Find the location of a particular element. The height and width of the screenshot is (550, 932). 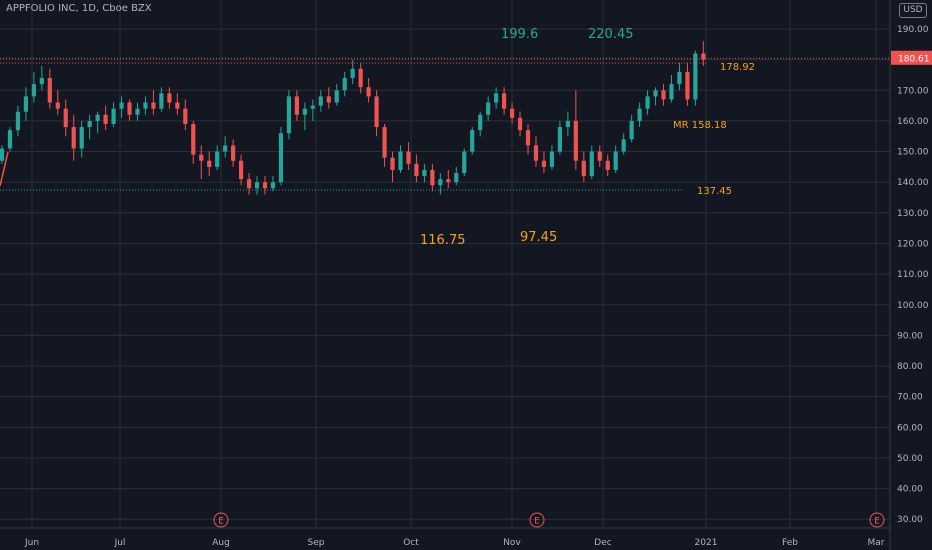

last-price-value: 180.61 is located at coordinates (914, 59).